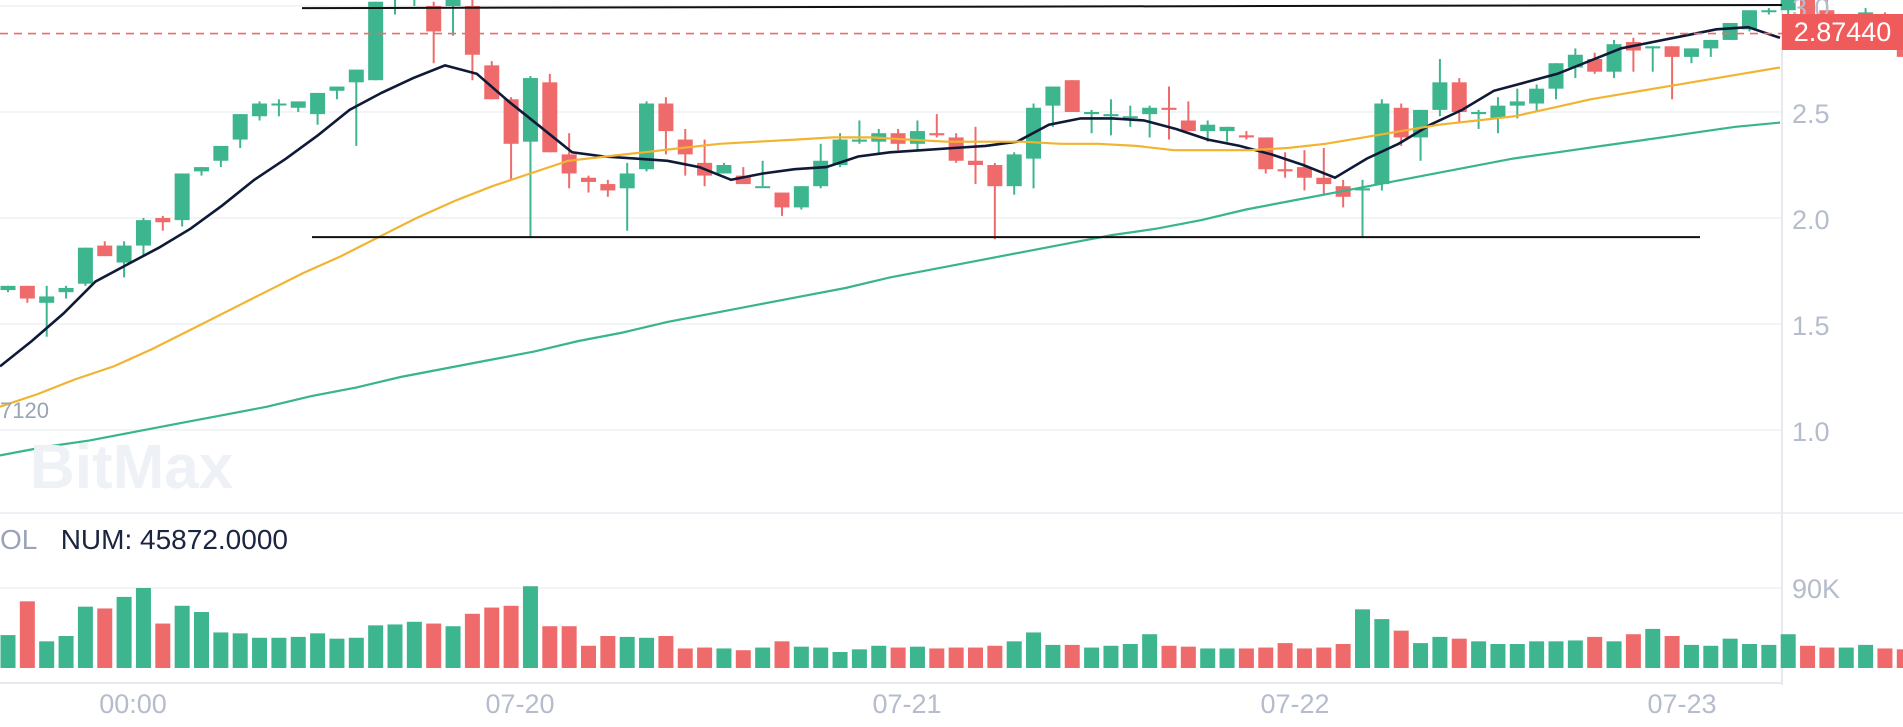 Image resolution: width=1903 pixels, height=727 pixels. What do you see at coordinates (1811, 432) in the screenshot?
I see `y-tick-label: 1.0` at bounding box center [1811, 432].